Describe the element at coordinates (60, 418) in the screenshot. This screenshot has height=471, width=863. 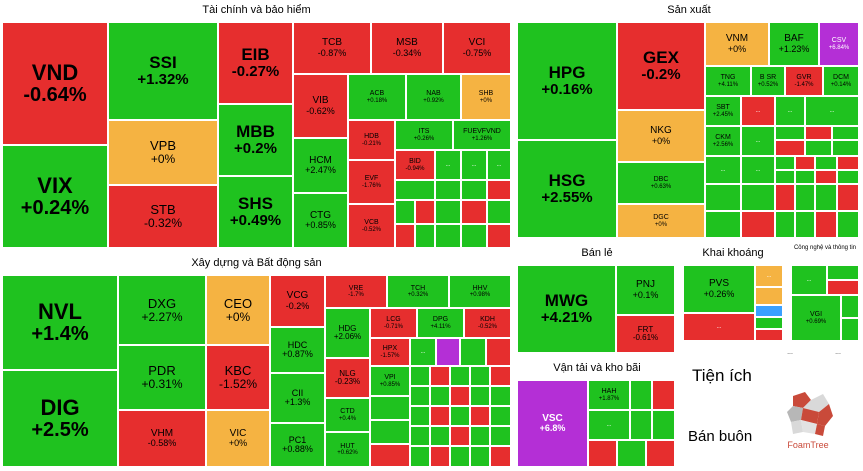
I see `tile-dig: DIG +2.5%` at that location.